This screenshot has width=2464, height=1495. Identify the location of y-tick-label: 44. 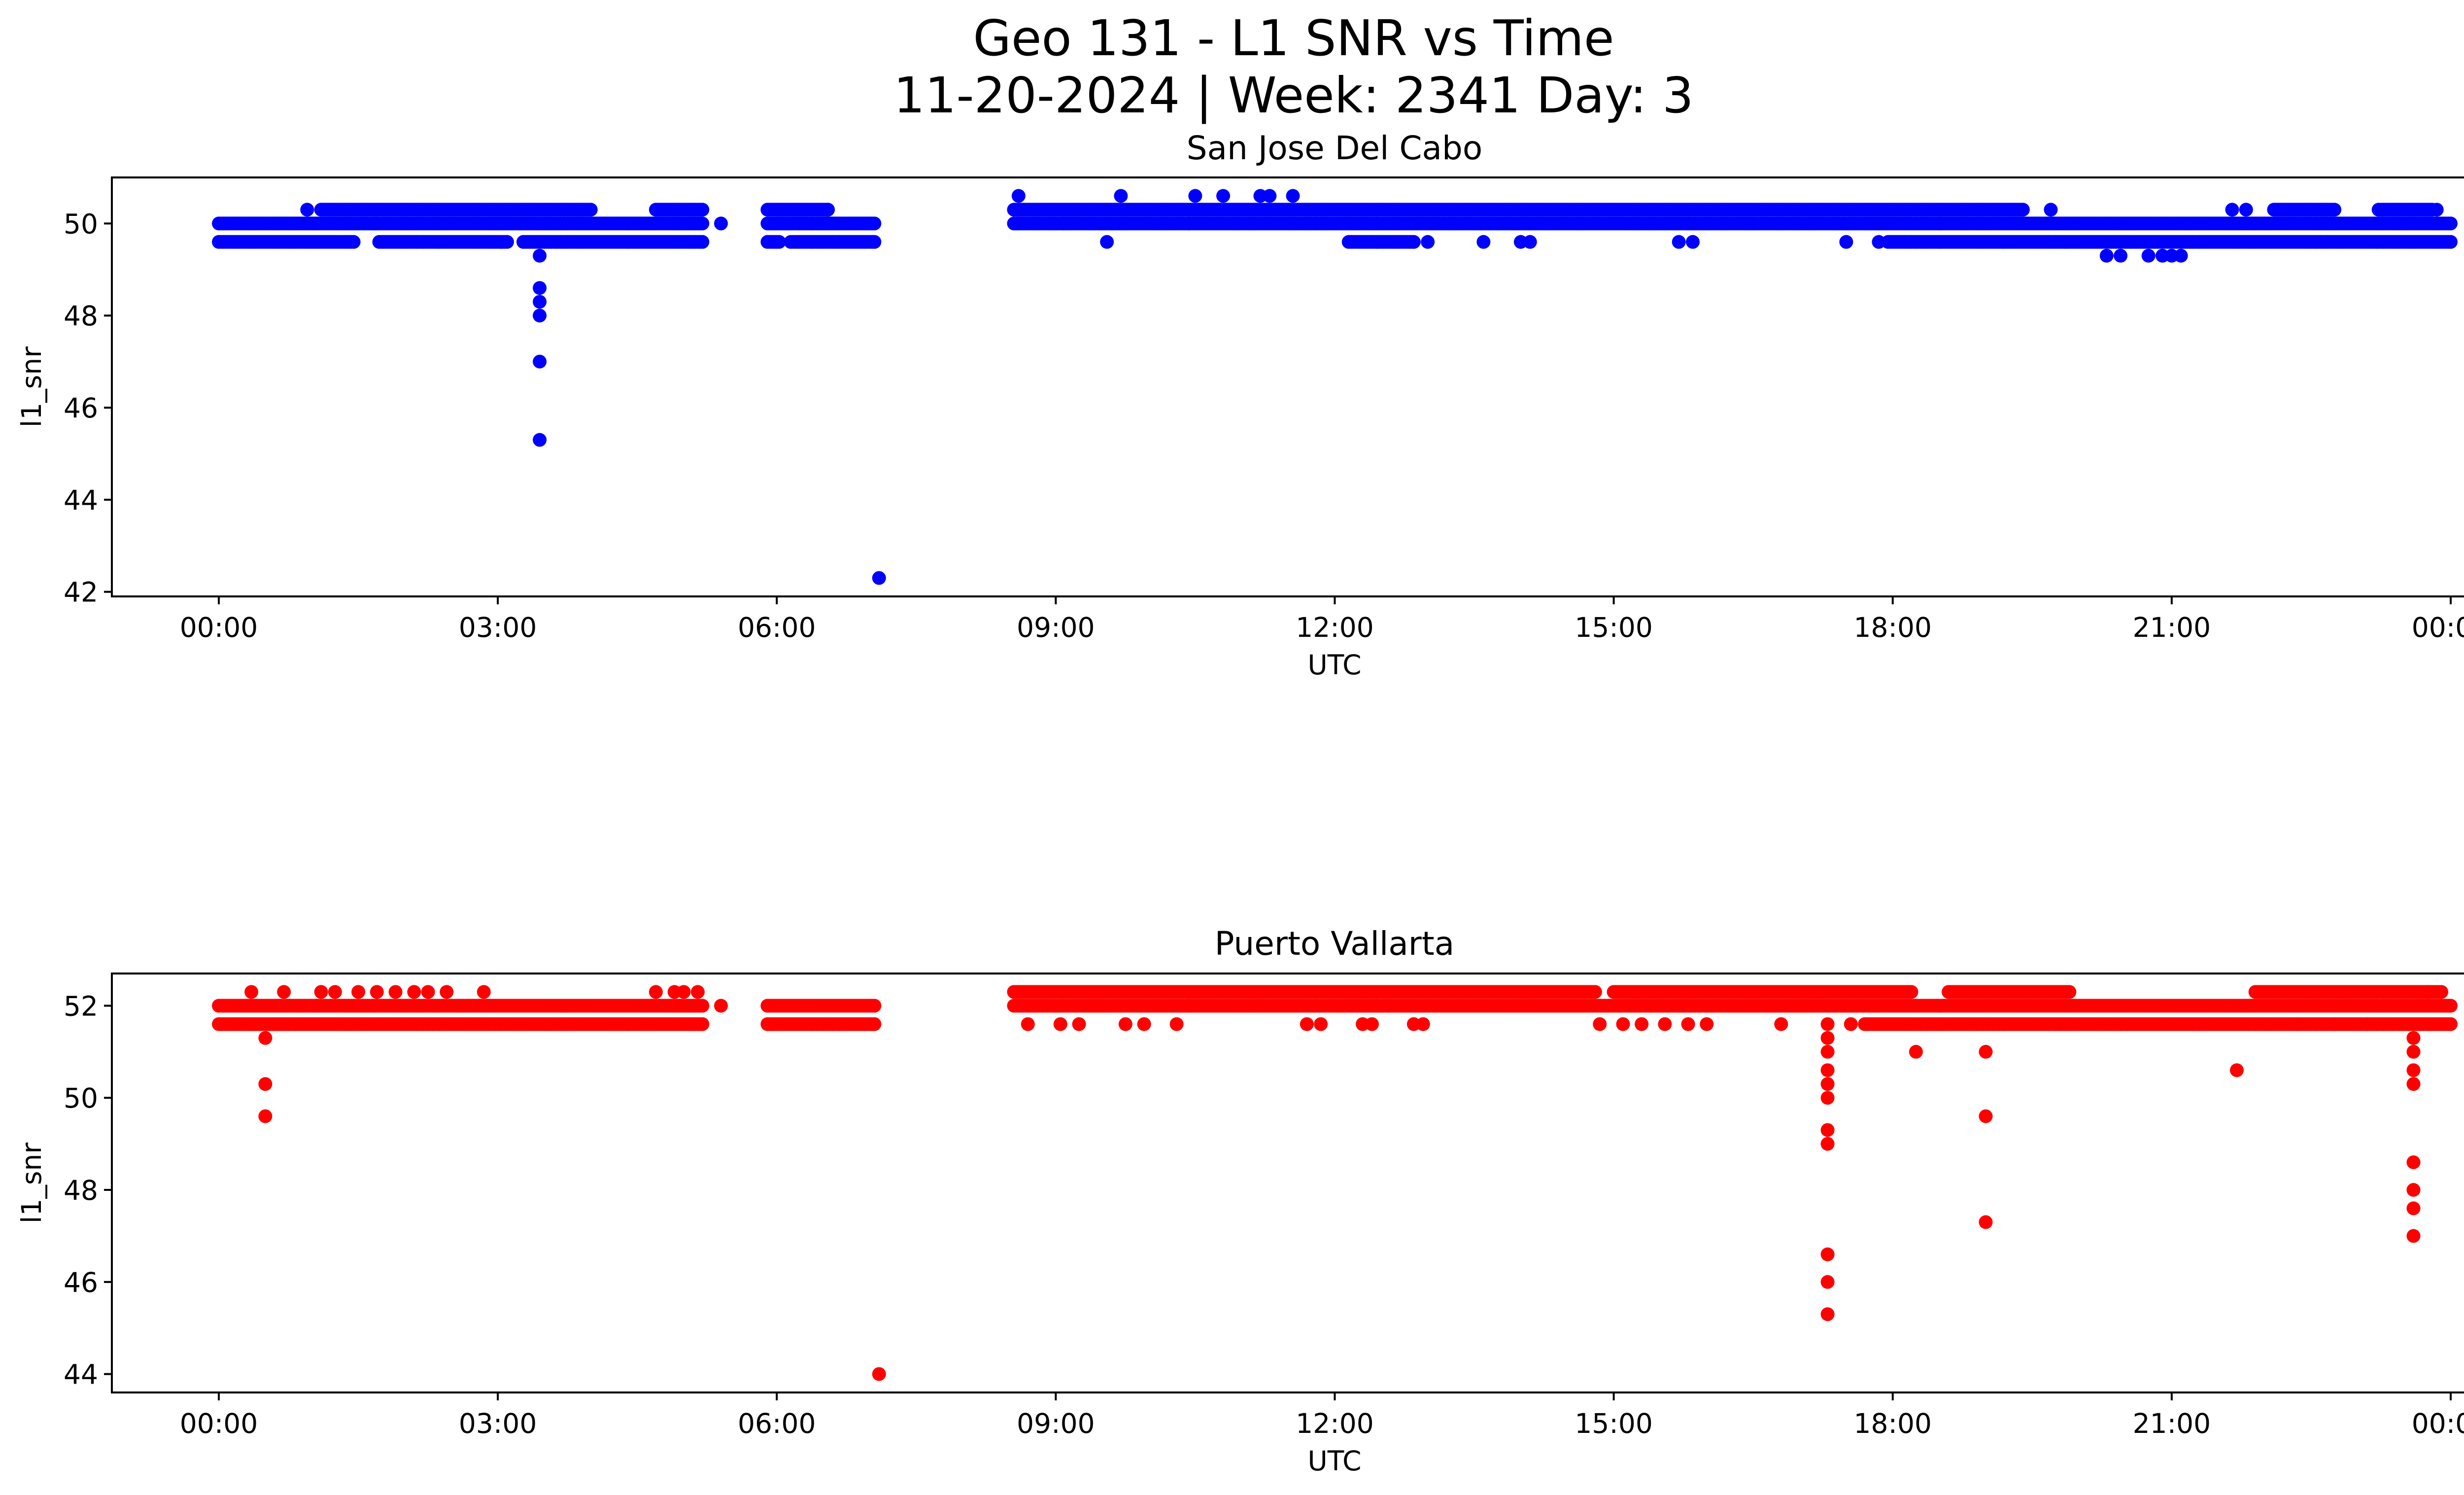
(81, 500).